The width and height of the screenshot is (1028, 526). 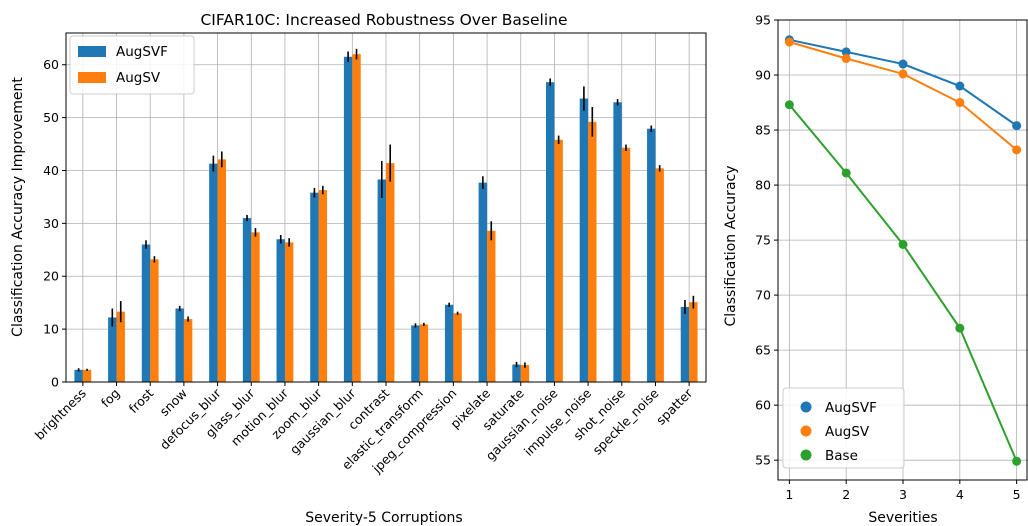 What do you see at coordinates (763, 460) in the screenshot?
I see `line-y-tick-label: 55` at bounding box center [763, 460].